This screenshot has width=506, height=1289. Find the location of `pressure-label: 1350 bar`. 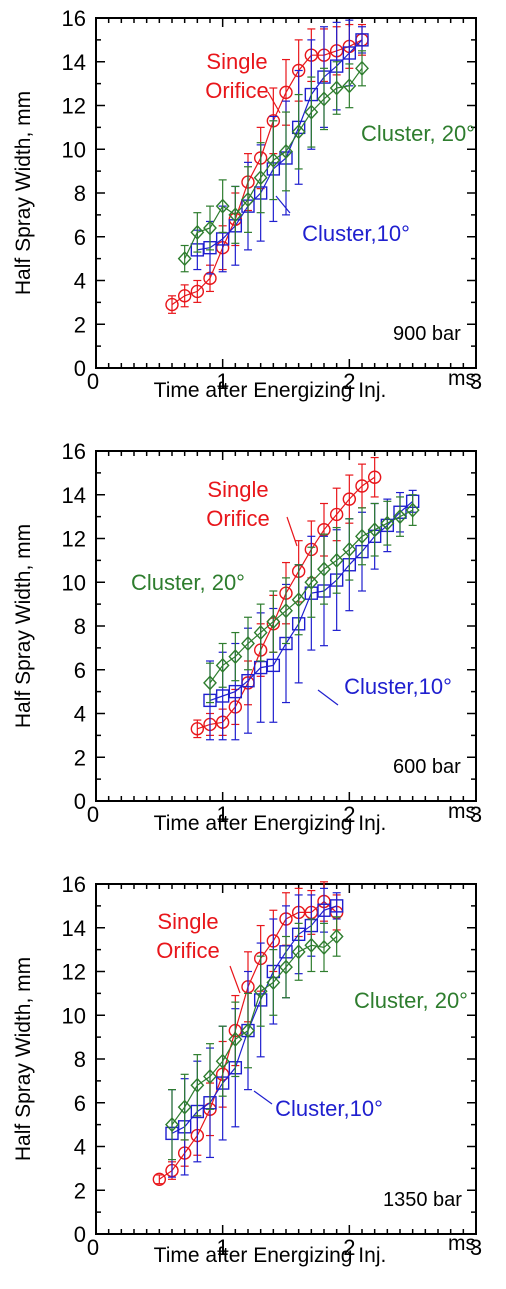

pressure-label: 1350 bar is located at coordinates (422, 1200).